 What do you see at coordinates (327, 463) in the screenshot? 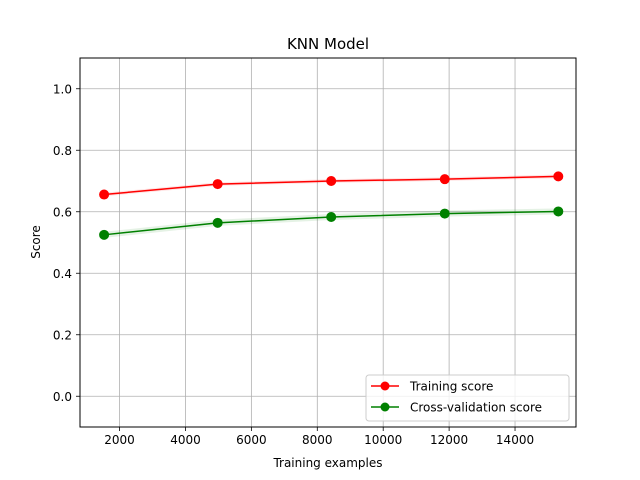
I see `x-axis-label: Training examples` at bounding box center [327, 463].